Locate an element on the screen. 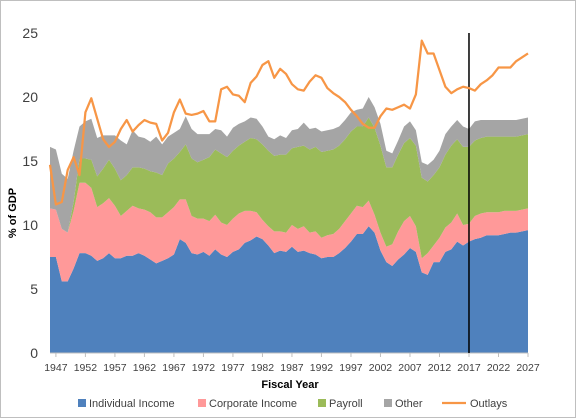  y-tick-label: 10 is located at coordinates (30, 225).